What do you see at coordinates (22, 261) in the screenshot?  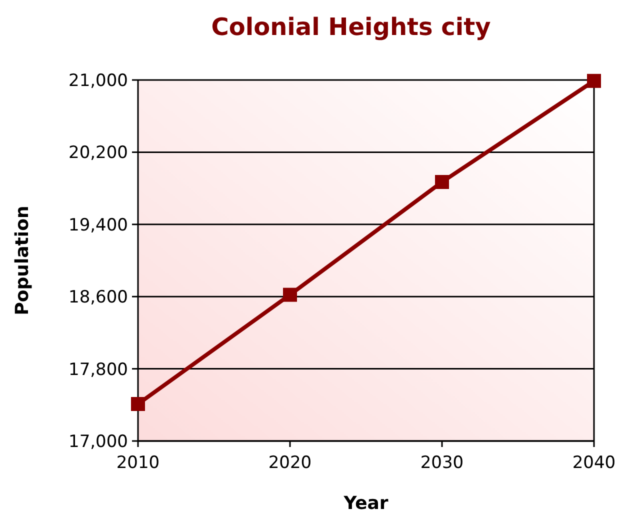 I see `y-axis-title: Population` at bounding box center [22, 261].